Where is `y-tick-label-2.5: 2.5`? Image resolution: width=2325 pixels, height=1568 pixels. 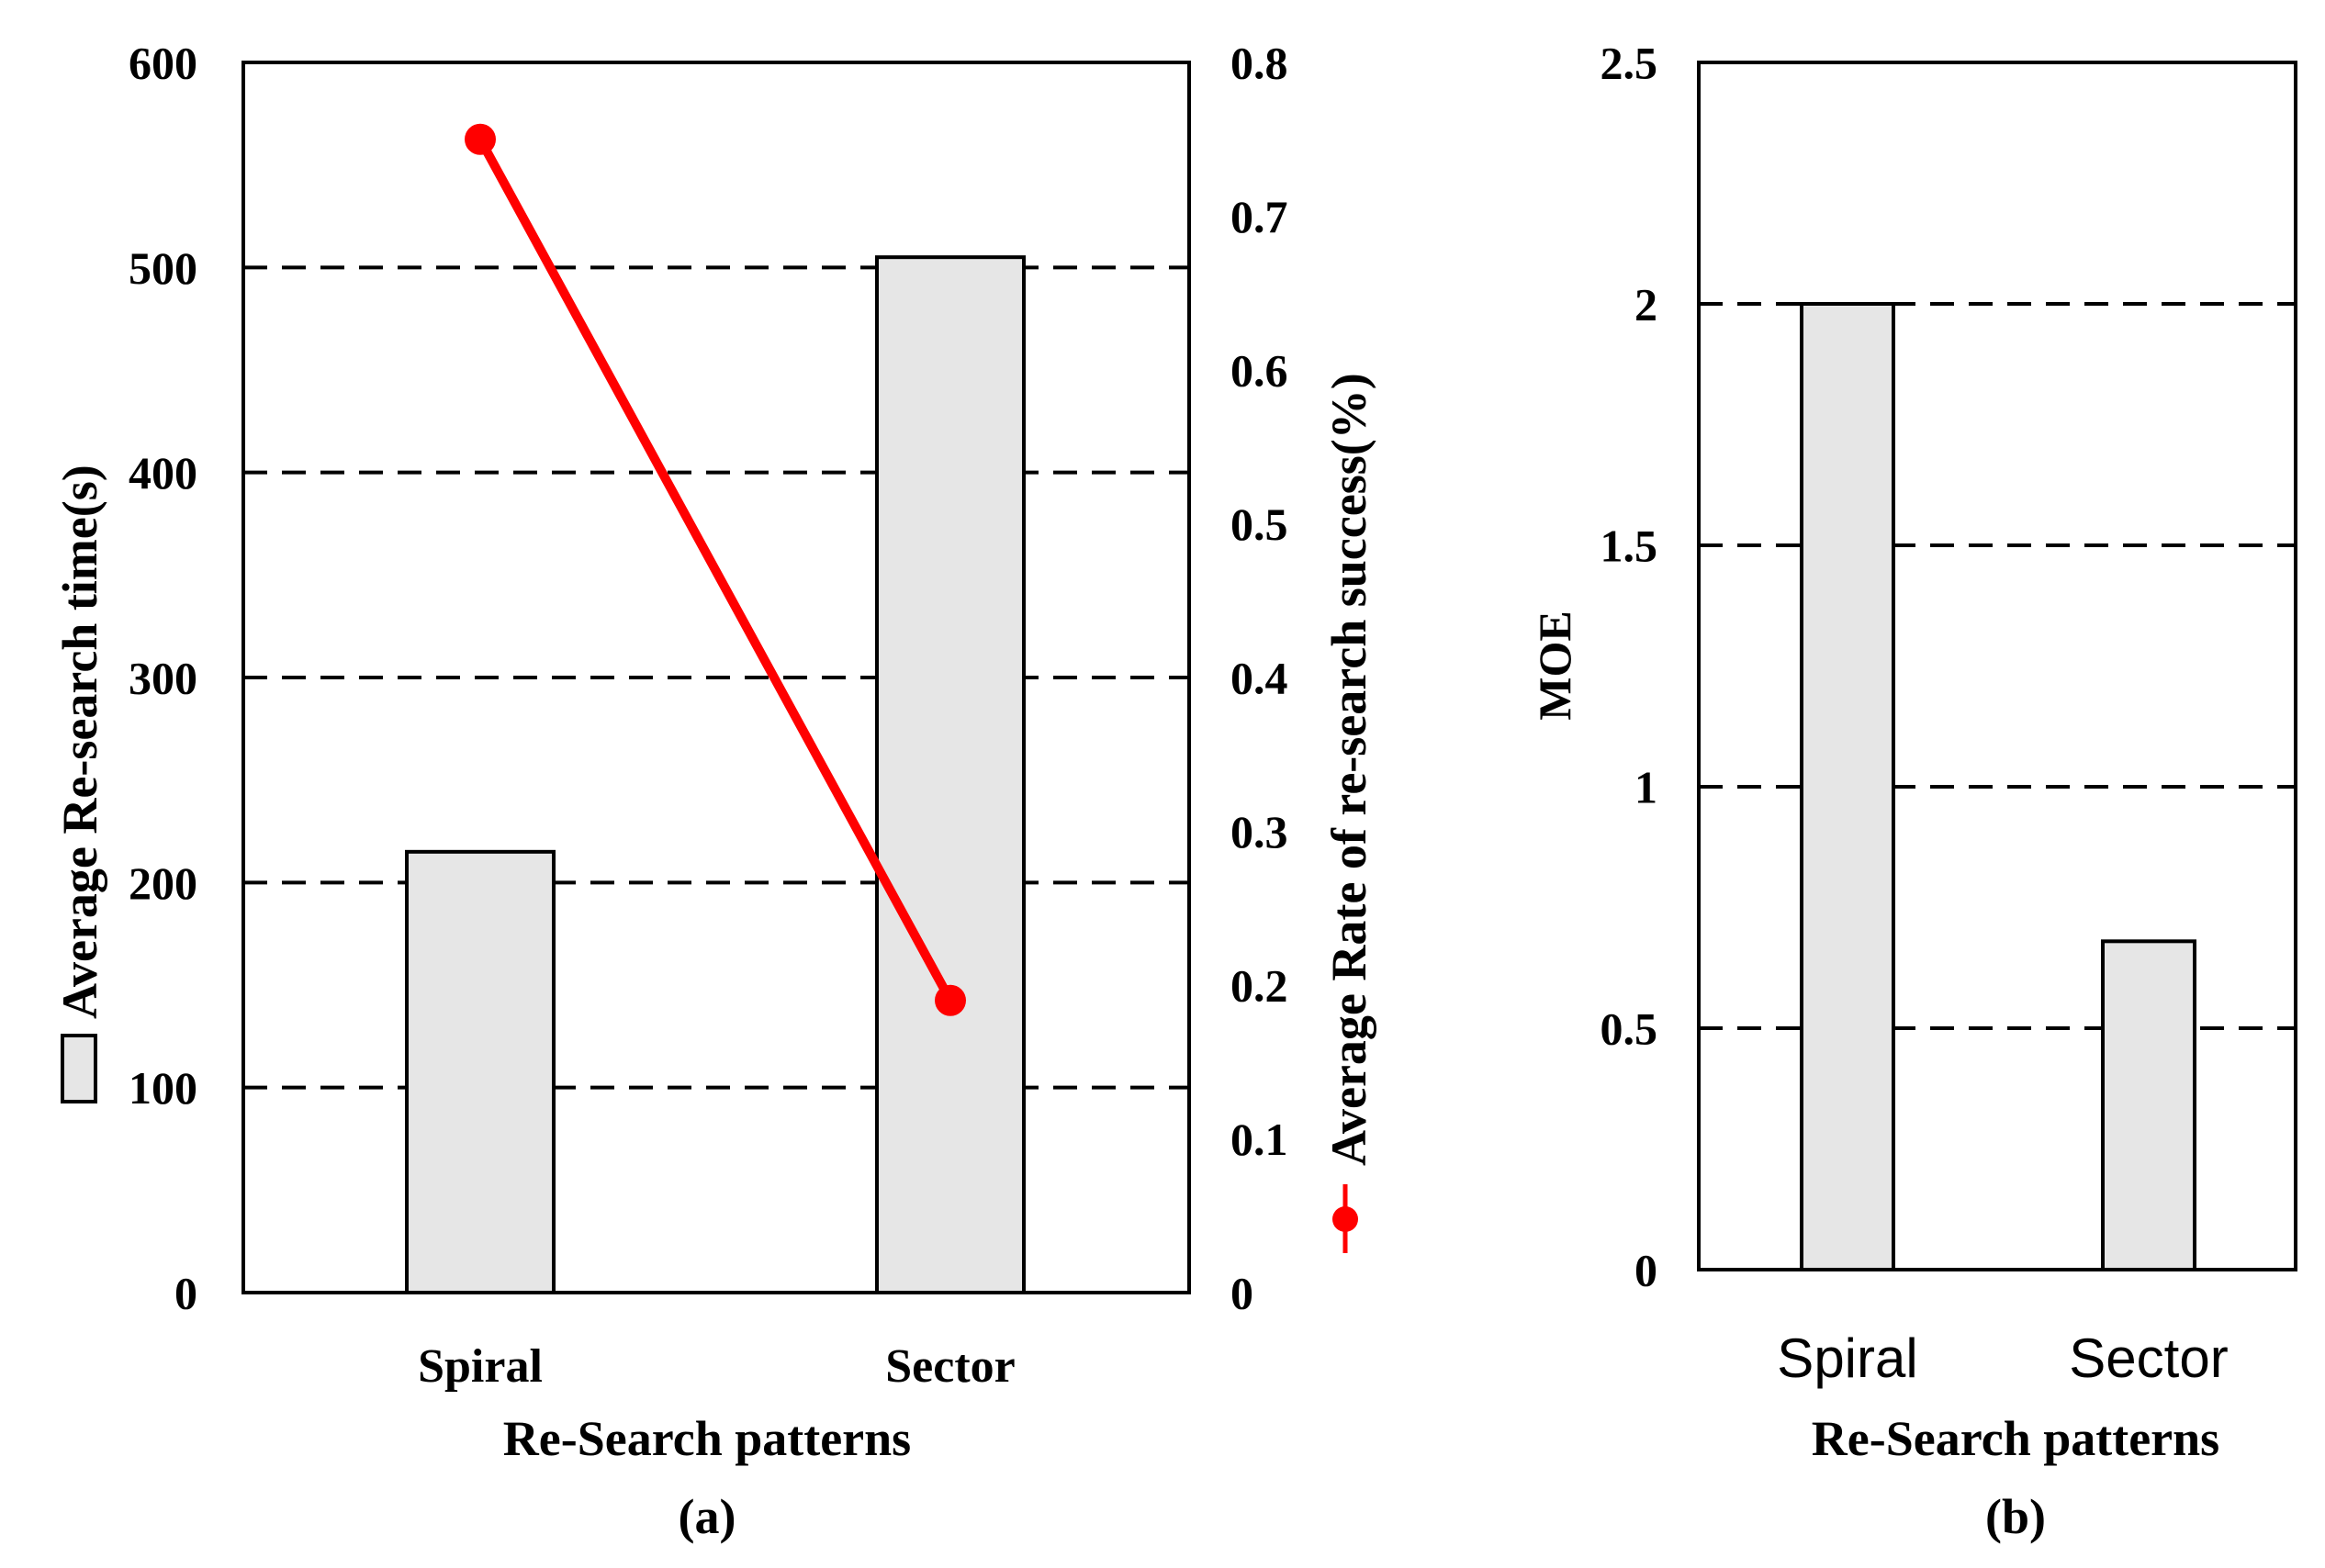 y-tick-label-2.5: 2.5 is located at coordinates (1630, 63).